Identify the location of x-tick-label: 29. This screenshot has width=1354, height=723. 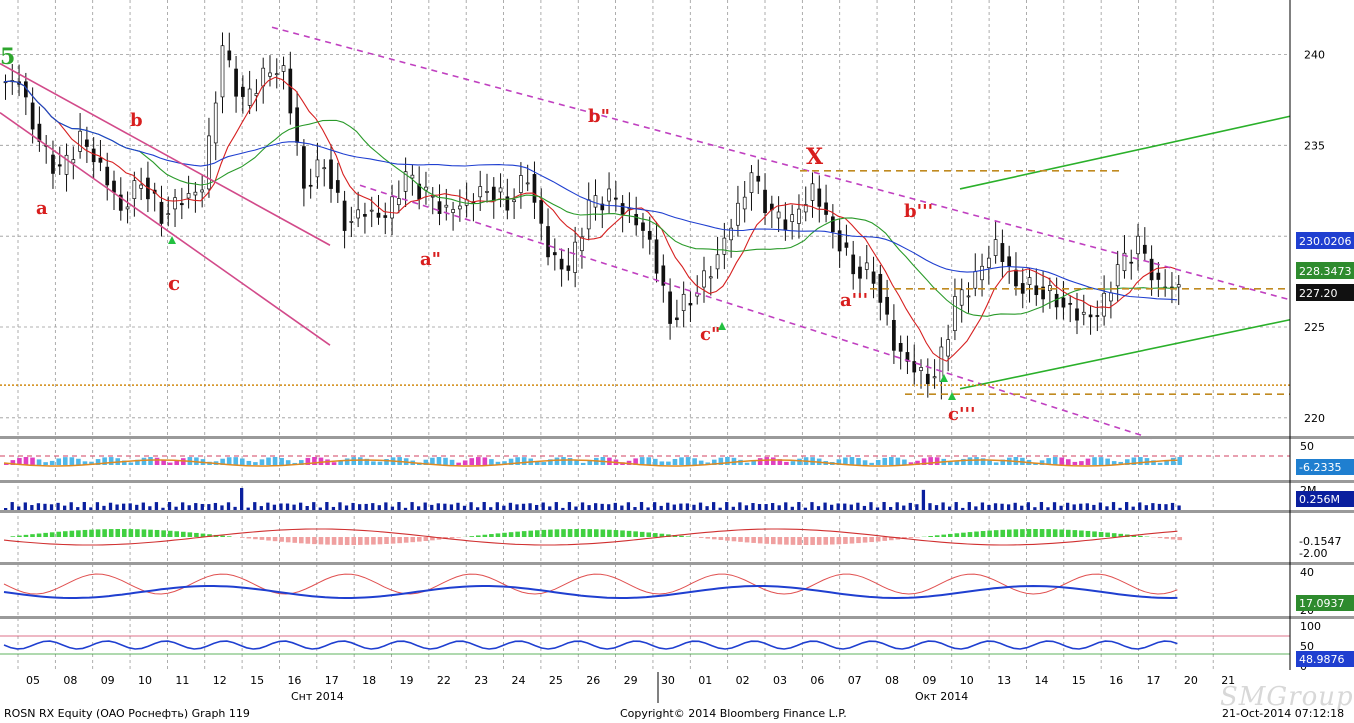
(631, 680).